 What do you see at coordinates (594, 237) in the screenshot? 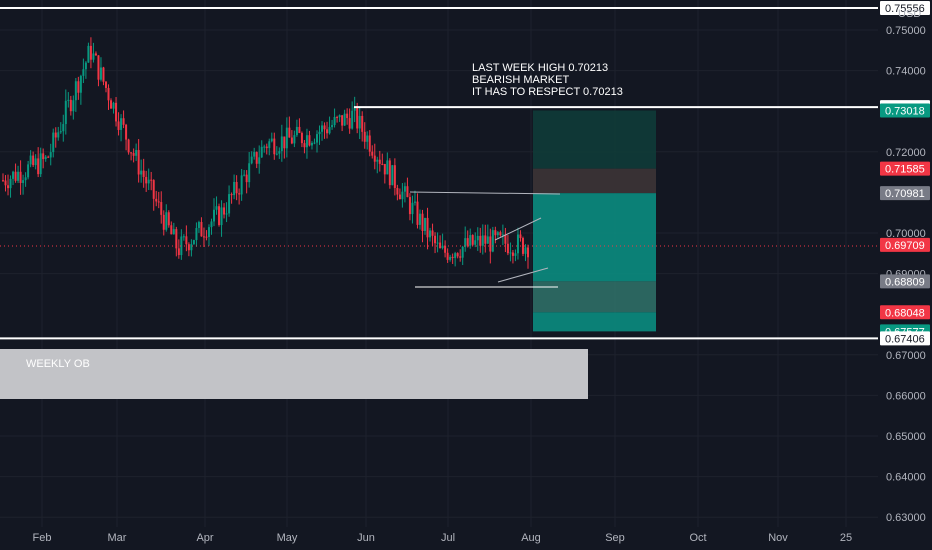
I see `take-profit-zone` at bounding box center [594, 237].